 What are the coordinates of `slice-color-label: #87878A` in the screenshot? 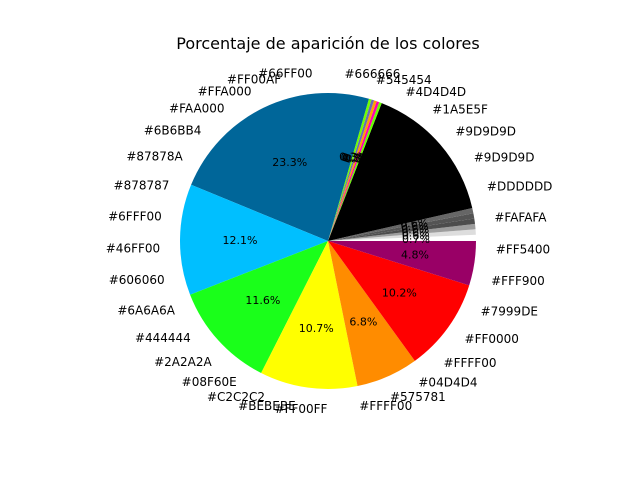 It's located at (154, 157).